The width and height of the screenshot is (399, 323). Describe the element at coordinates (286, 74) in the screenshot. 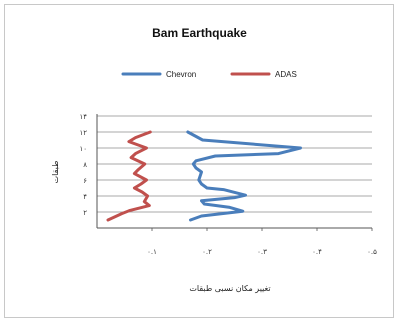

I see `legend-label-adas: ADAS` at that location.